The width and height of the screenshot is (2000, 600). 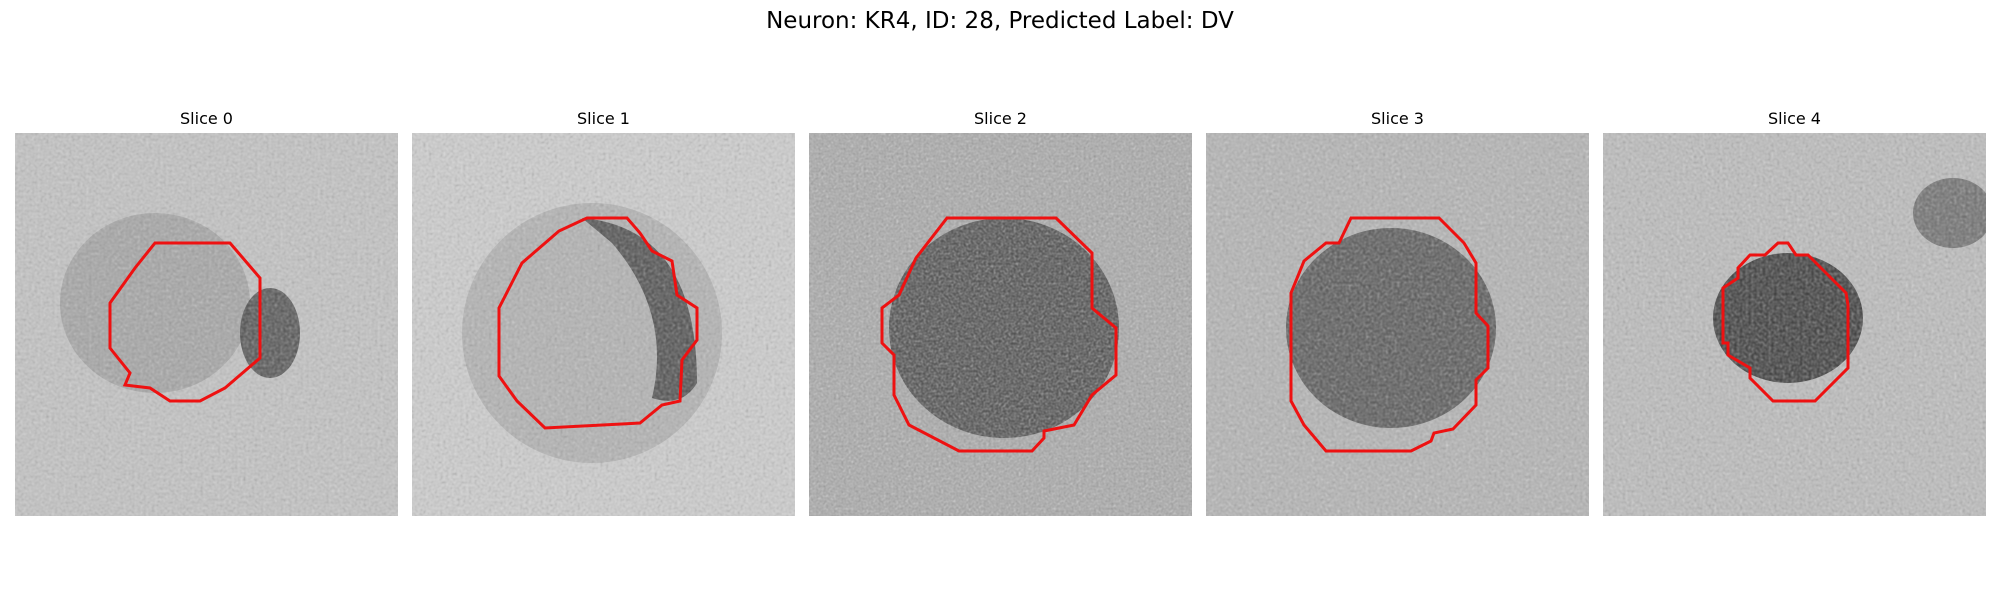 What do you see at coordinates (1000, 118) in the screenshot?
I see `slice-title-2: Slice 2` at bounding box center [1000, 118].